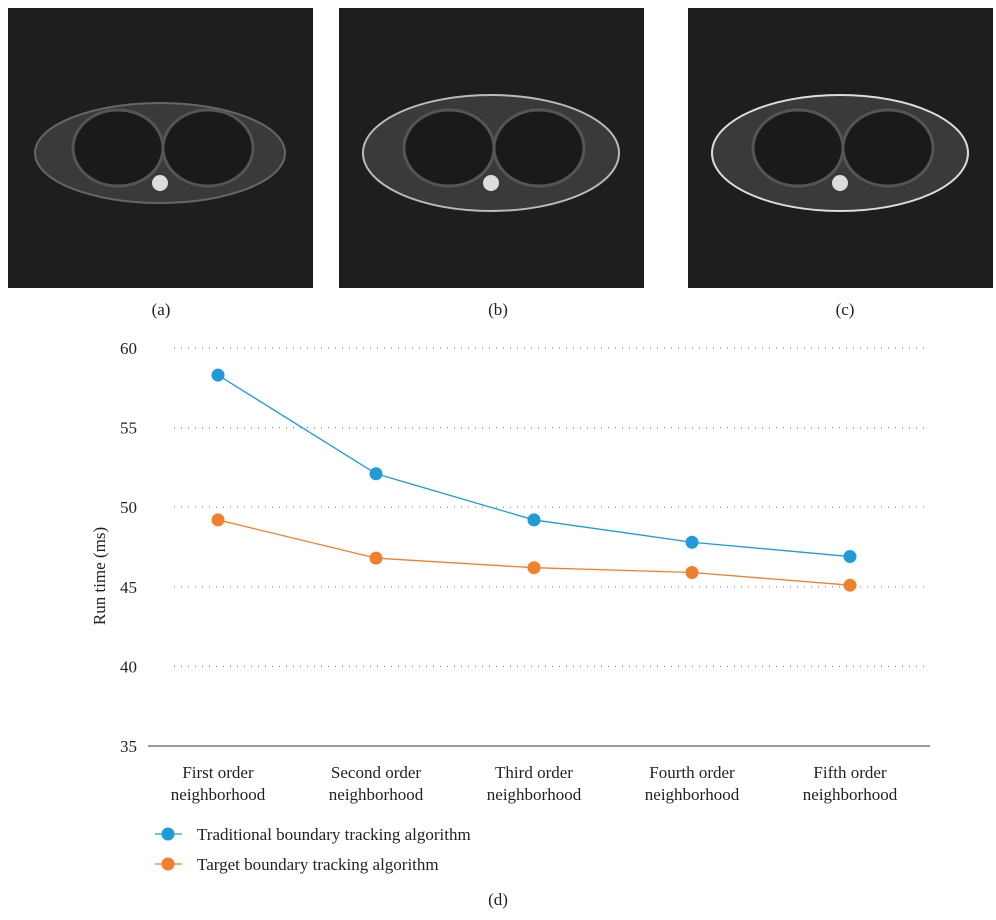  Describe the element at coordinates (160, 148) in the screenshot. I see `mri-image-original` at that location.